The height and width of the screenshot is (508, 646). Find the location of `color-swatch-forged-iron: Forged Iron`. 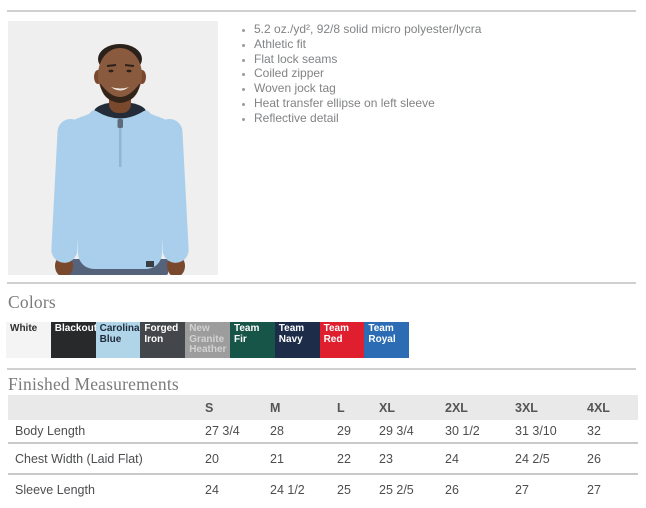

color-swatch-forged-iron: Forged Iron is located at coordinates (163, 340).